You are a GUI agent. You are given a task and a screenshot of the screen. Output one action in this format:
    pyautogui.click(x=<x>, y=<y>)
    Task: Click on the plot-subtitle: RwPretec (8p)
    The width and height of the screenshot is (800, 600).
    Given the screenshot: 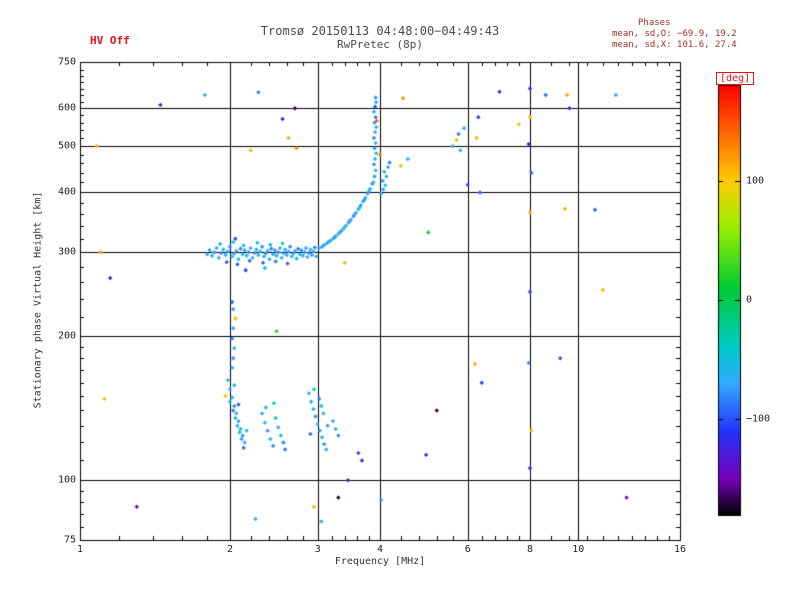 What is the action you would take?
    pyautogui.click(x=380, y=44)
    